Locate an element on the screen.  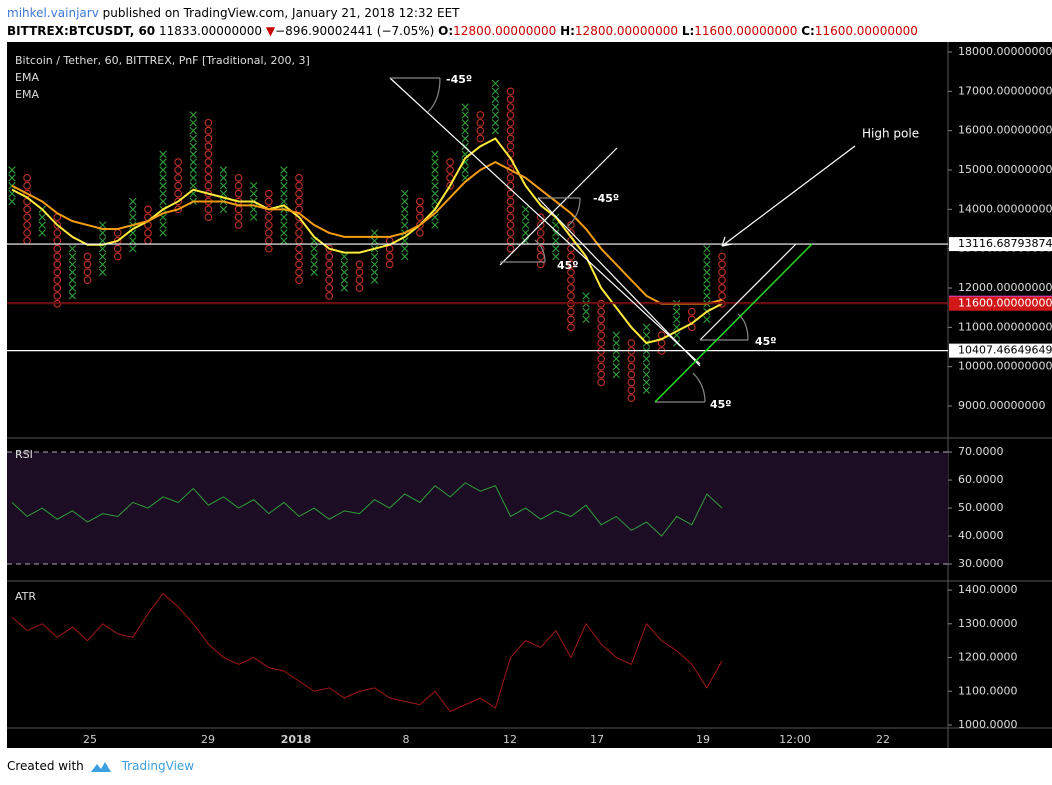
logo is located at coordinates (101, 767).